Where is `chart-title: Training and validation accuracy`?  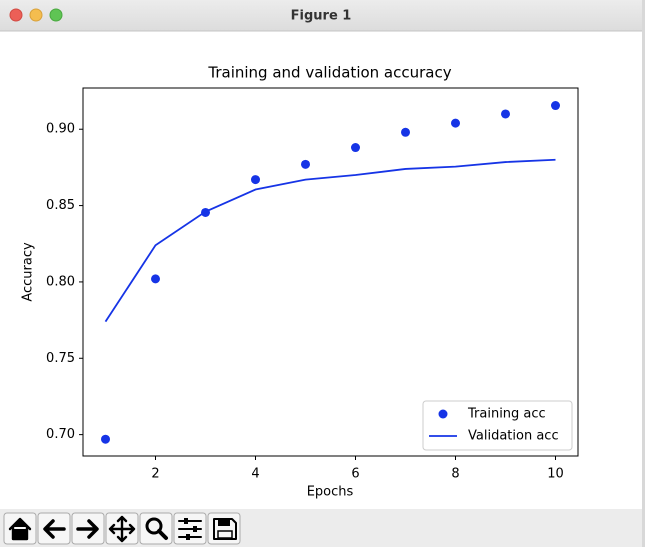 chart-title: Training and validation accuracy is located at coordinates (329, 73).